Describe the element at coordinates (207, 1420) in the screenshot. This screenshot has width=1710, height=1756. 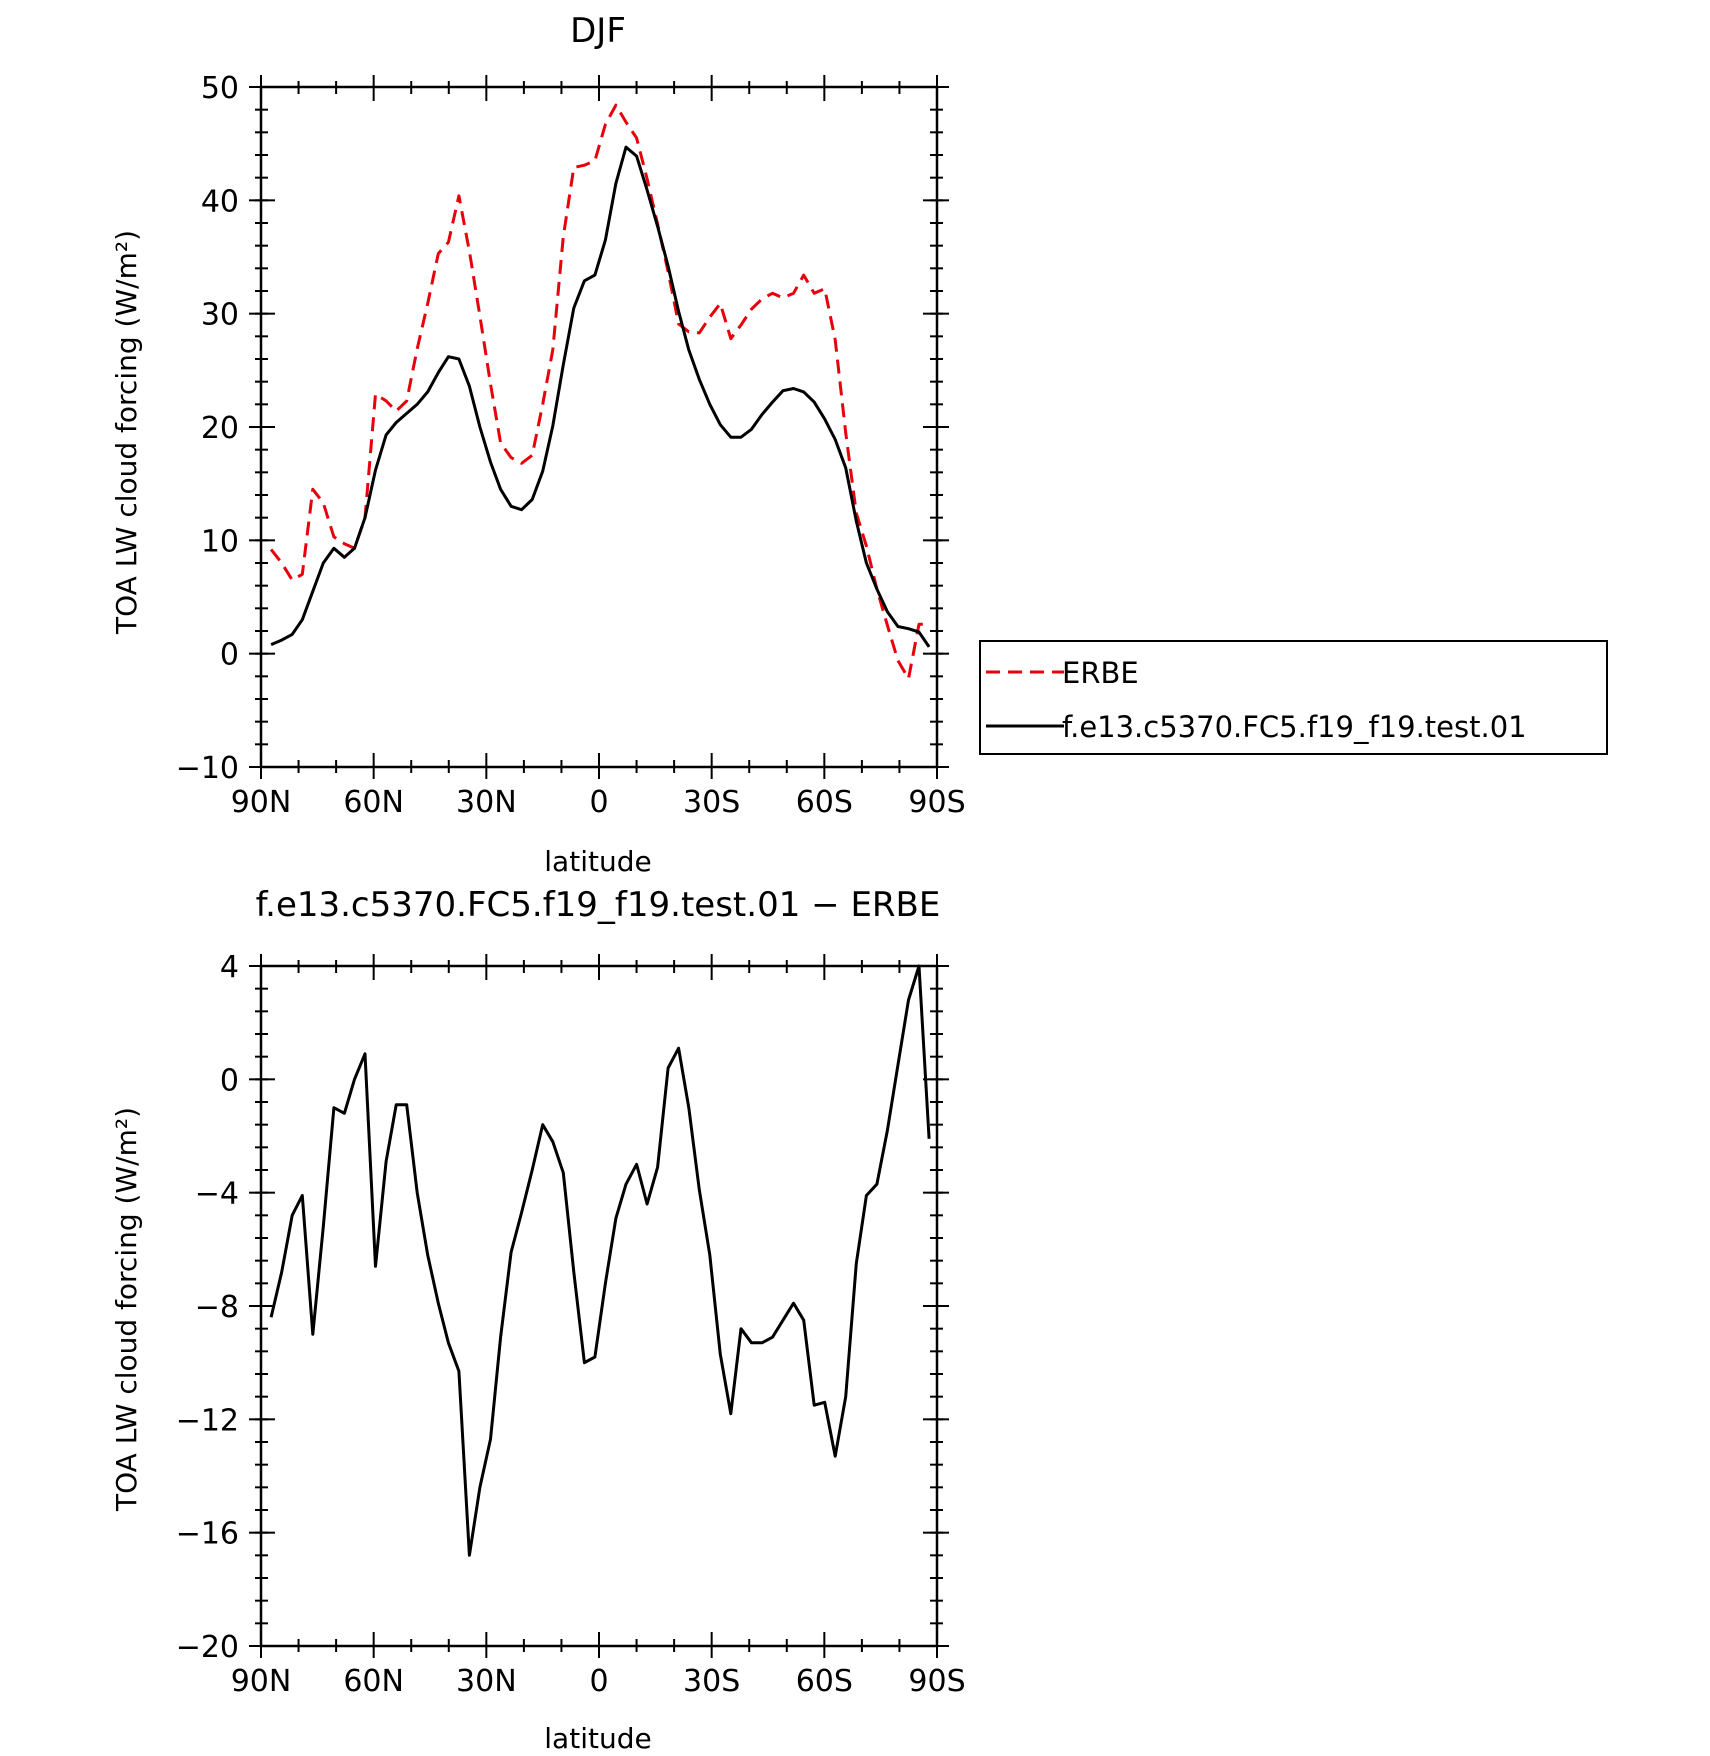
I see `y-tick-label: −12` at that location.